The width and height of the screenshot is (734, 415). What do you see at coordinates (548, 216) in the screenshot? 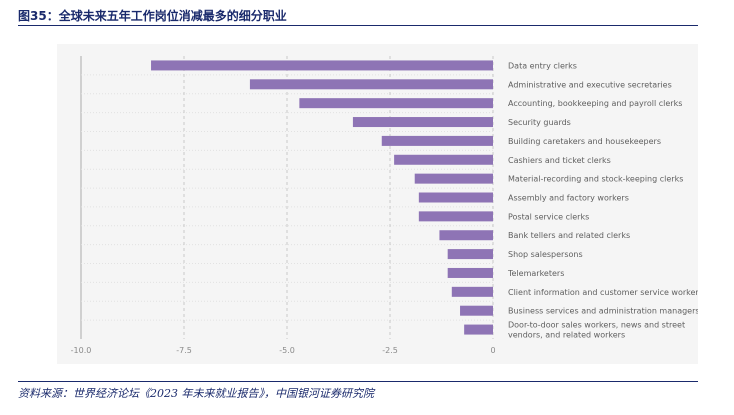
I see `category-label: Postal service clerks` at bounding box center [548, 216].